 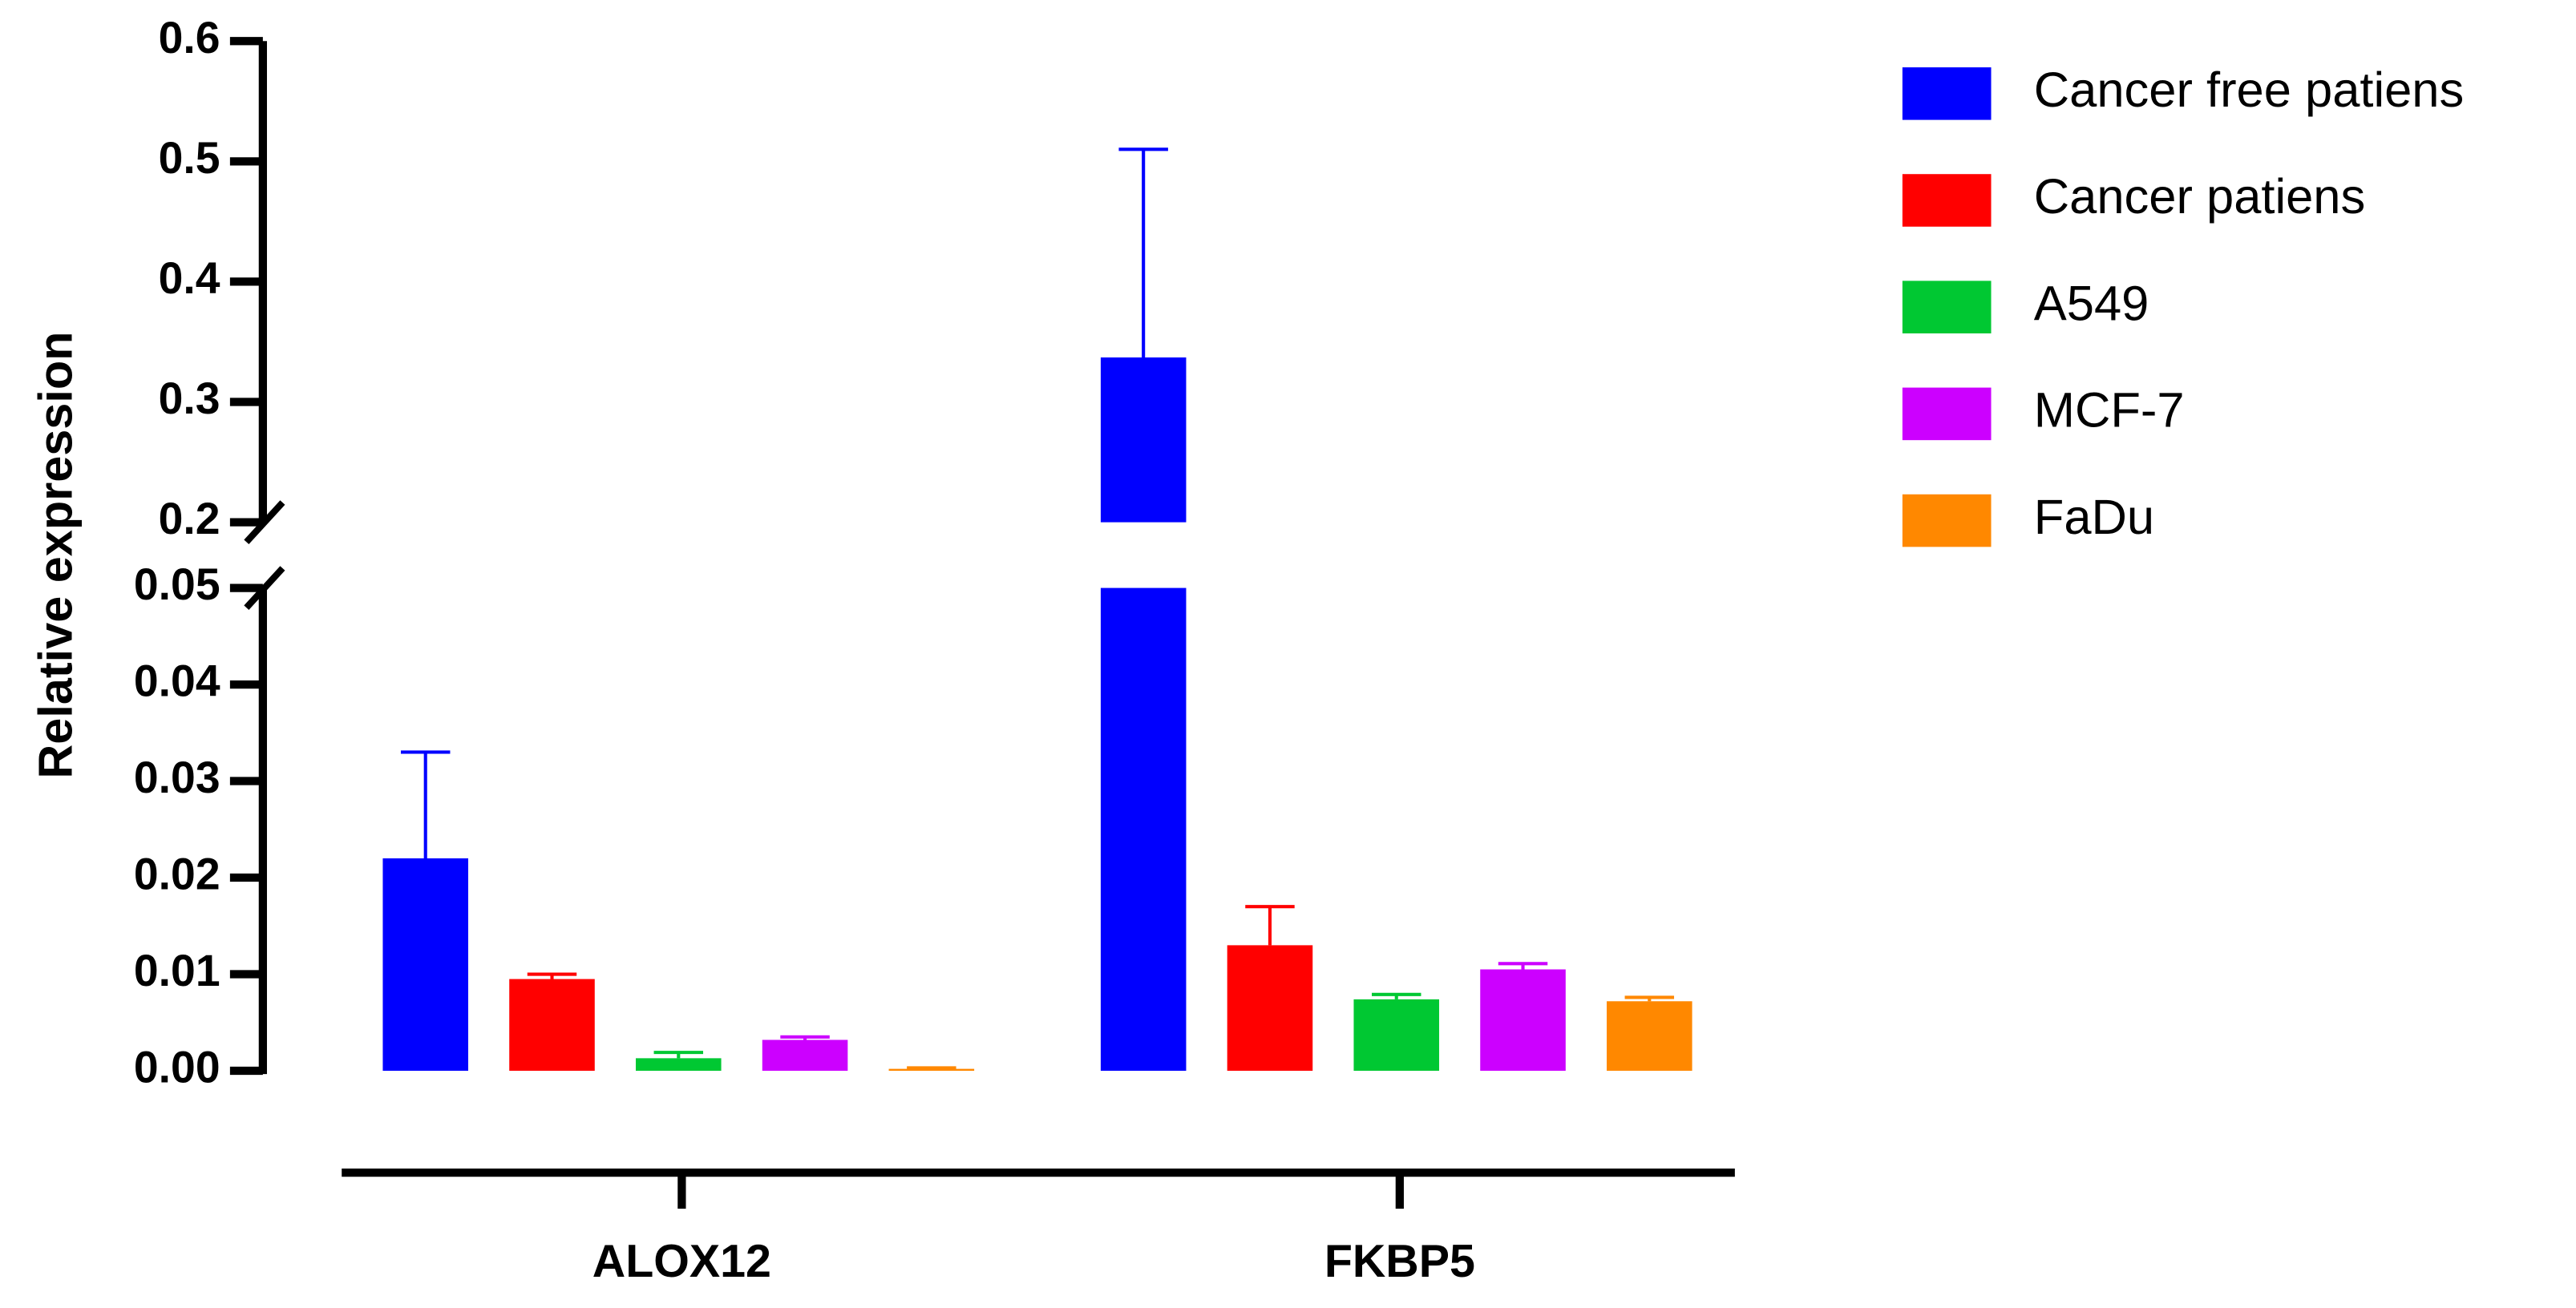 What do you see at coordinates (189, 38) in the screenshot?
I see `y-tick-label: 0.6` at bounding box center [189, 38].